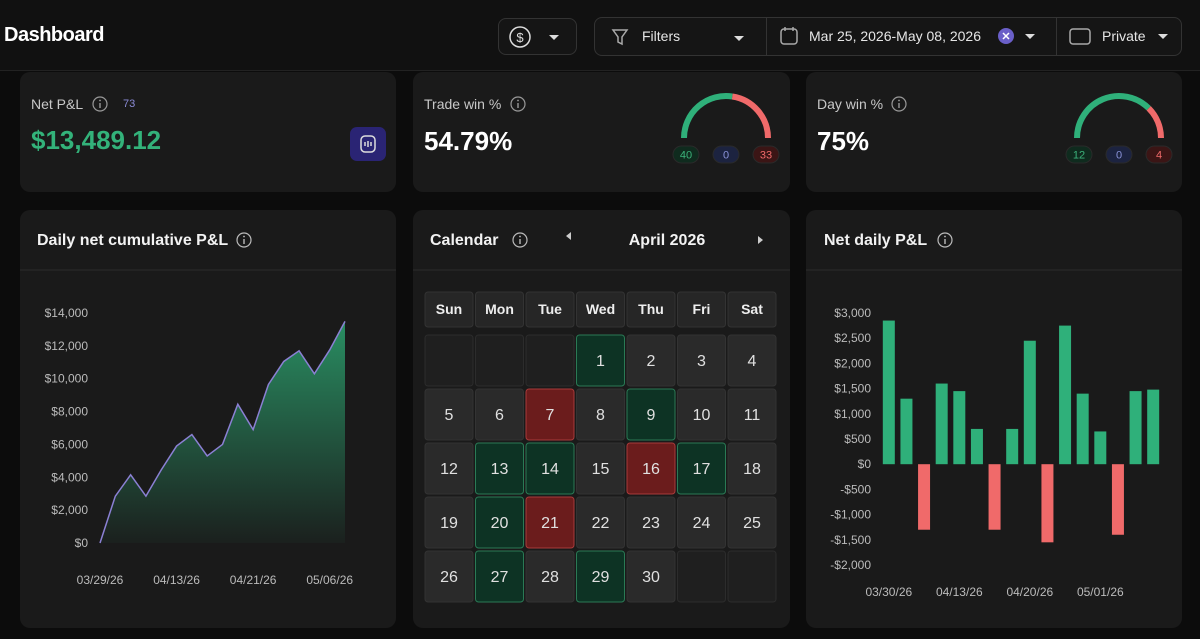 The width and height of the screenshot is (1200, 639). Describe the element at coordinates (67, 346) in the screenshot. I see `y-tick-label: $12,000` at that location.